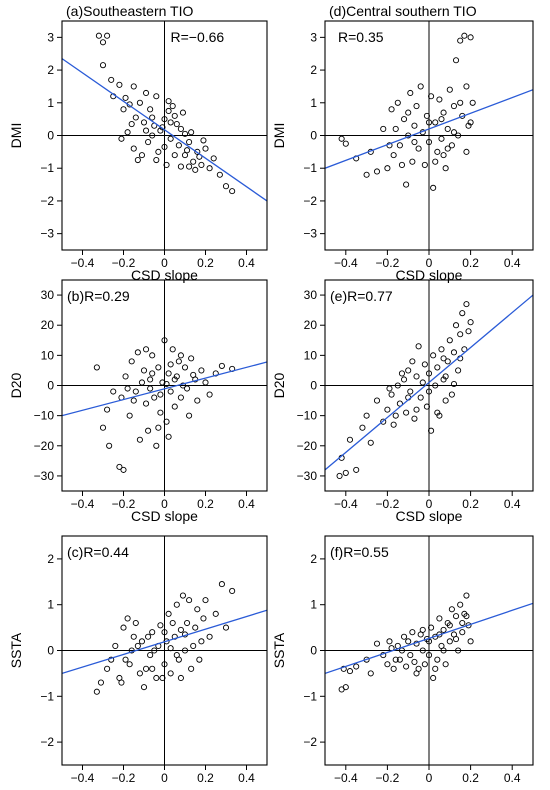 The width and height of the screenshot is (550, 790). Describe the element at coordinates (310, 234) in the screenshot. I see `y-tick-label: −3` at that location.